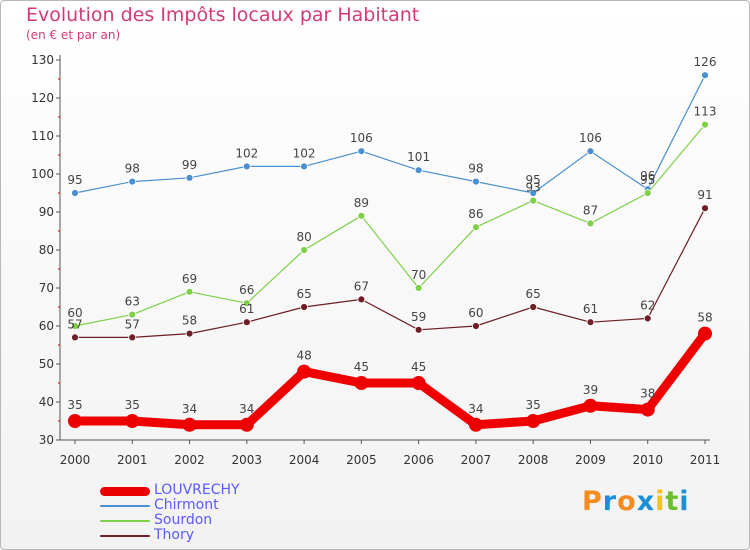 This screenshot has width=750, height=550. What do you see at coordinates (705, 62) in the screenshot?
I see `data-label-chirmont: 126` at bounding box center [705, 62].